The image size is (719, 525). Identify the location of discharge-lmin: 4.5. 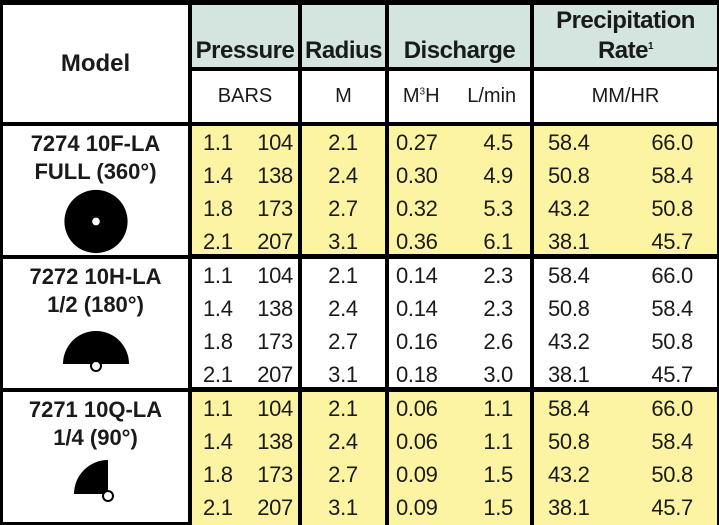
(498, 142).